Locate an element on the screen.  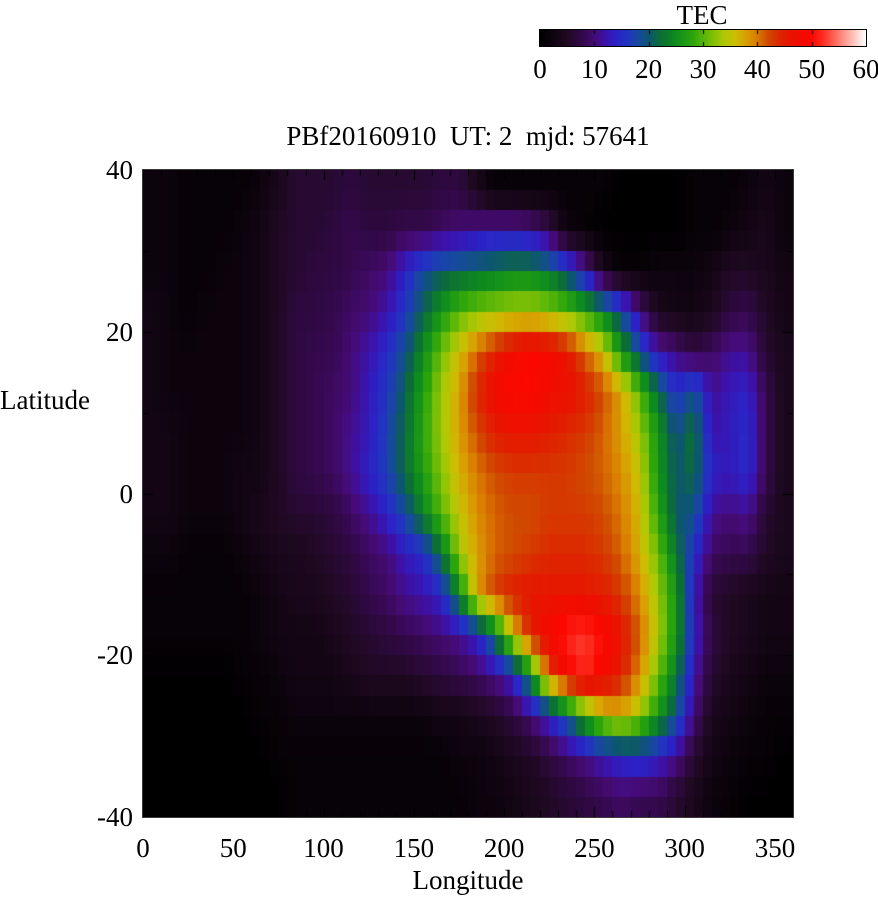
colorbar-tick-label: 60 is located at coordinates (865, 69).